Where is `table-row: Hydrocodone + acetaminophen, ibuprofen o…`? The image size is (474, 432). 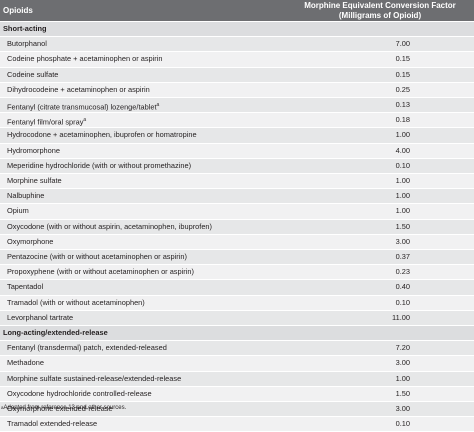
table-row: Hydrocodone + acetaminophen, ibuprofen o… is located at coordinates (237, 136).